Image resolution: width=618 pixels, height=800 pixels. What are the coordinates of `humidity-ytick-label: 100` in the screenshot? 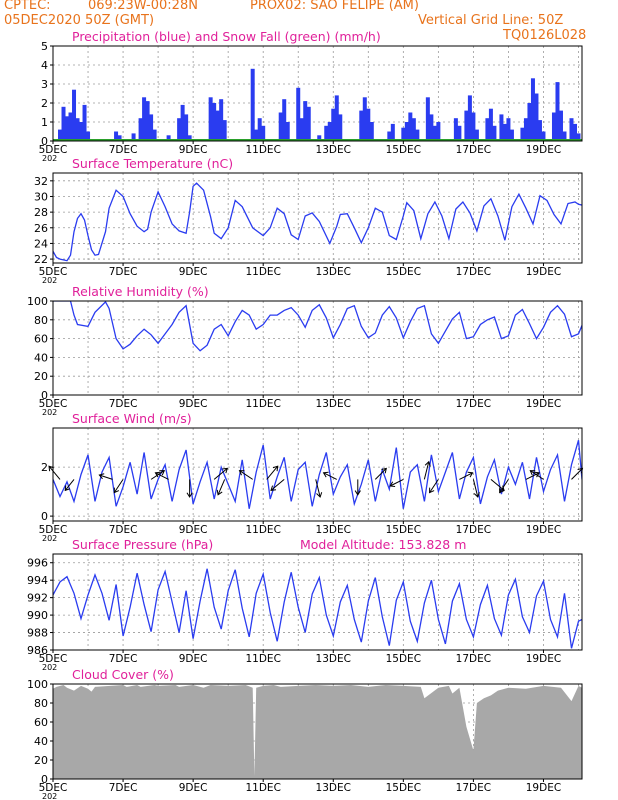 It's located at (37, 301).